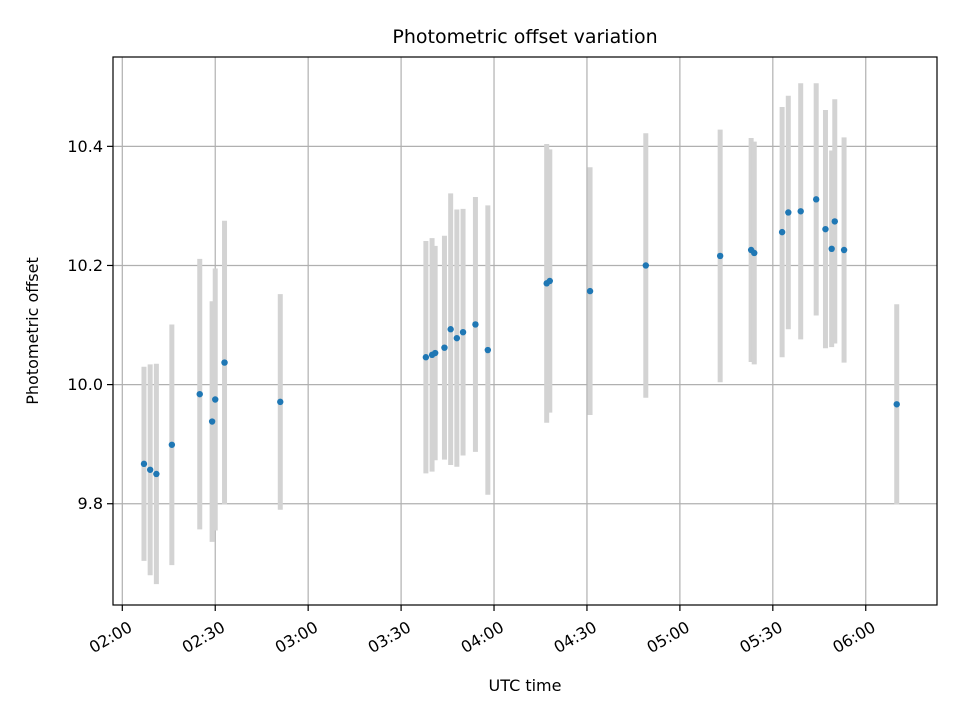 The image size is (960, 720). Describe the element at coordinates (32, 331) in the screenshot. I see `y-axis-label: Photometric offset` at that location.